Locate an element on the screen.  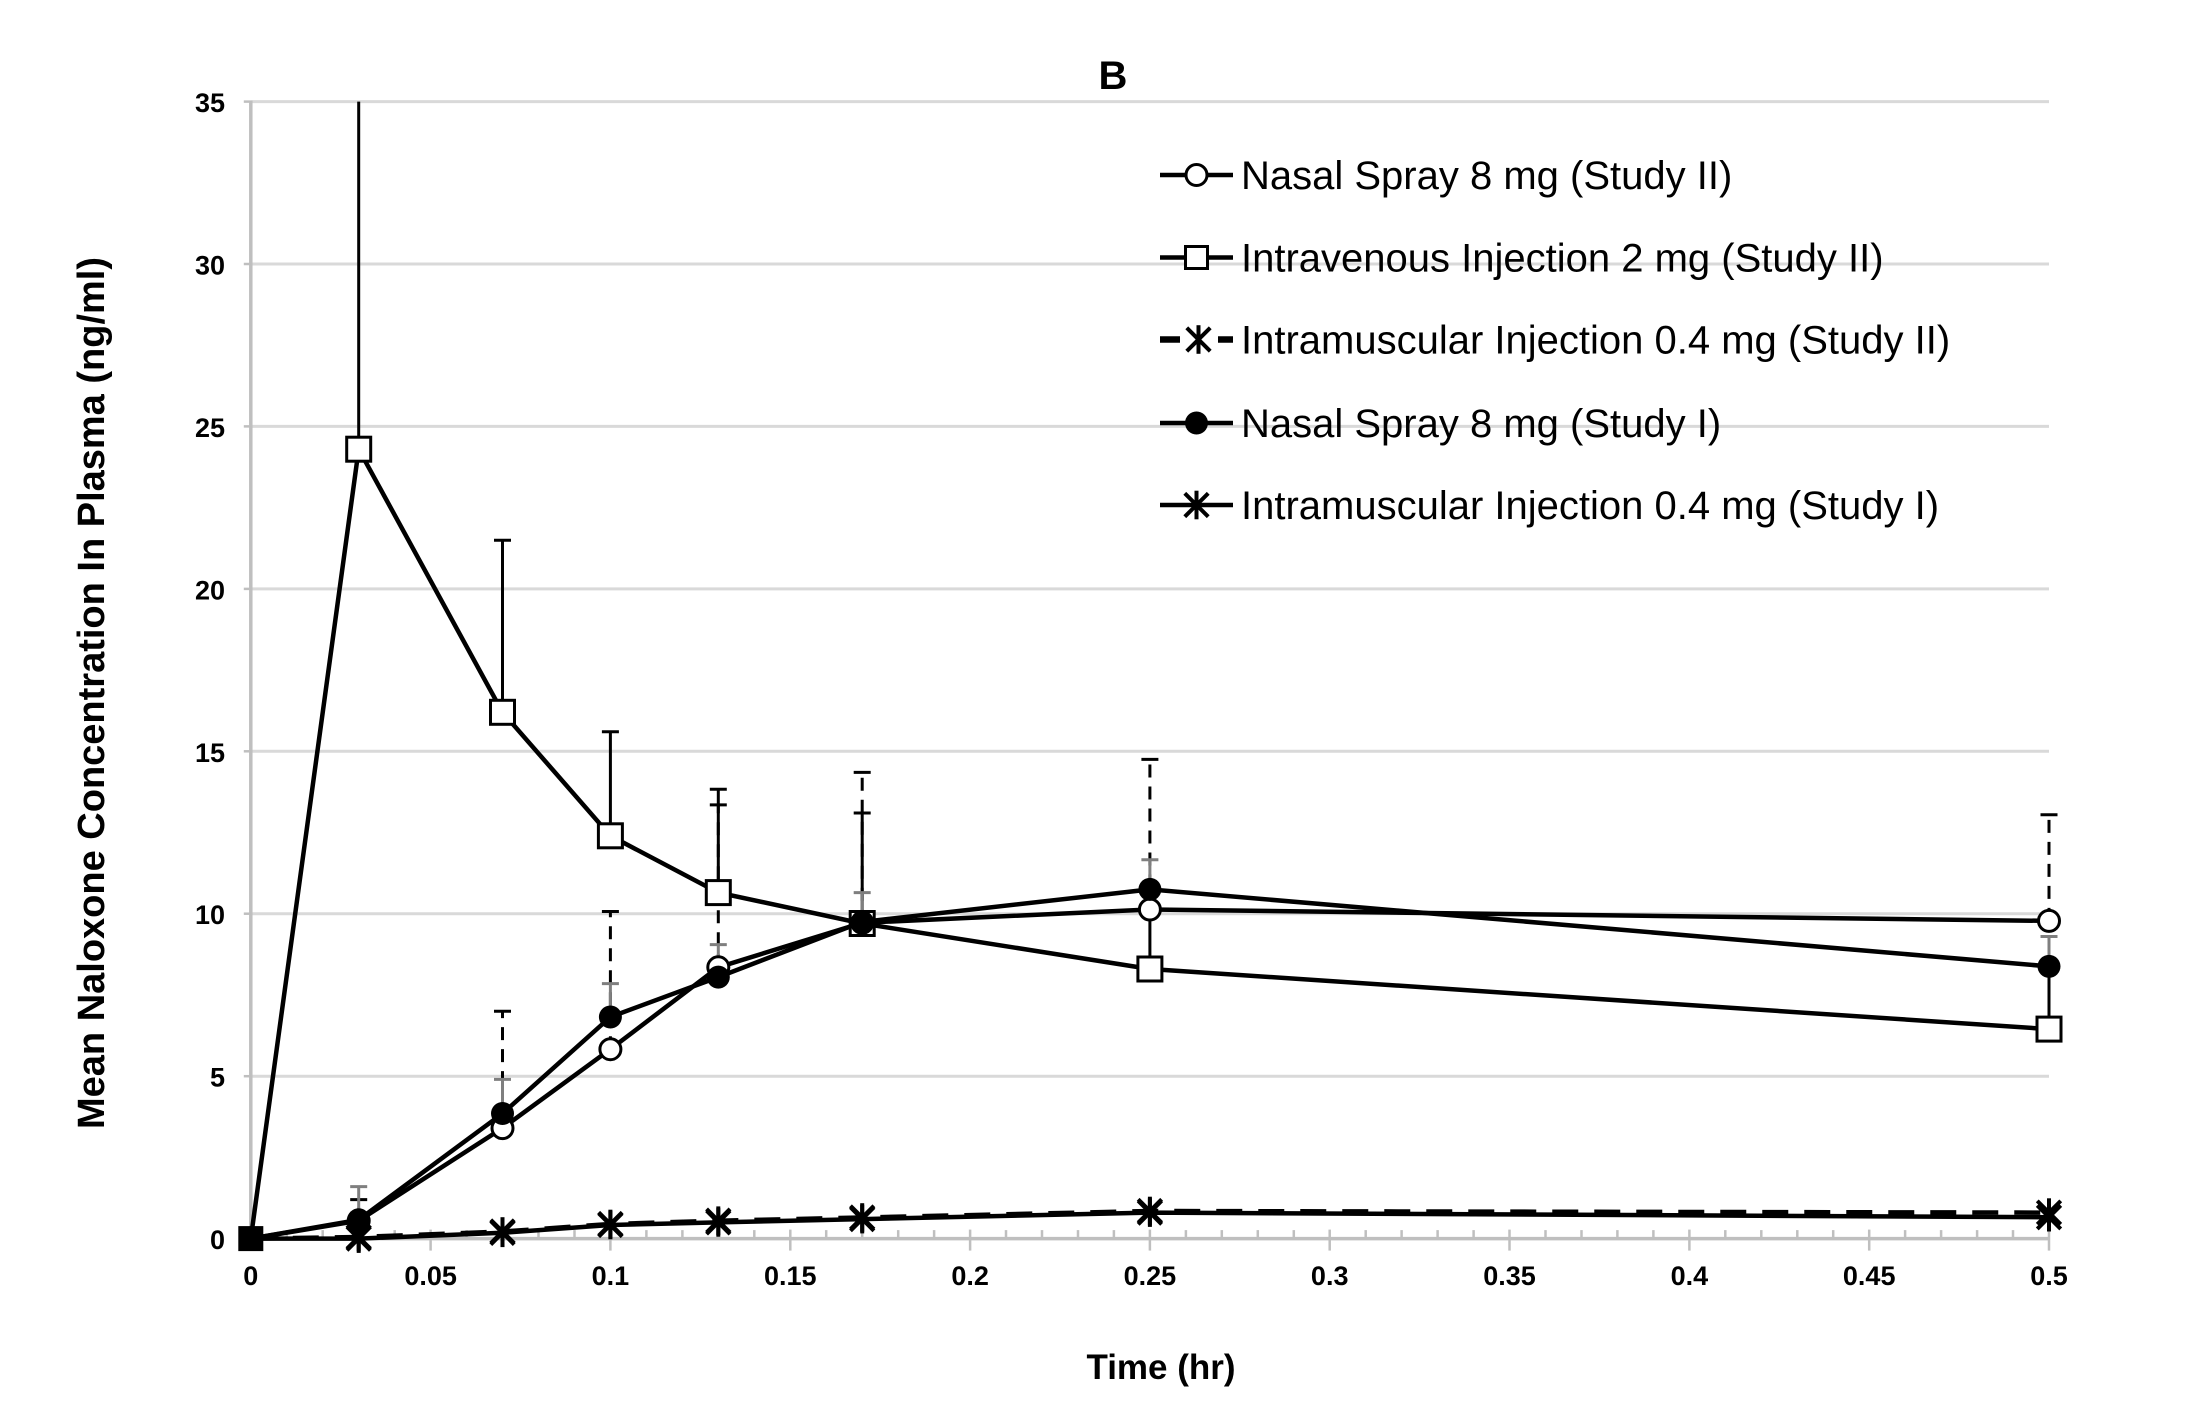
svg-text: 15 is located at coordinates (210, 753).